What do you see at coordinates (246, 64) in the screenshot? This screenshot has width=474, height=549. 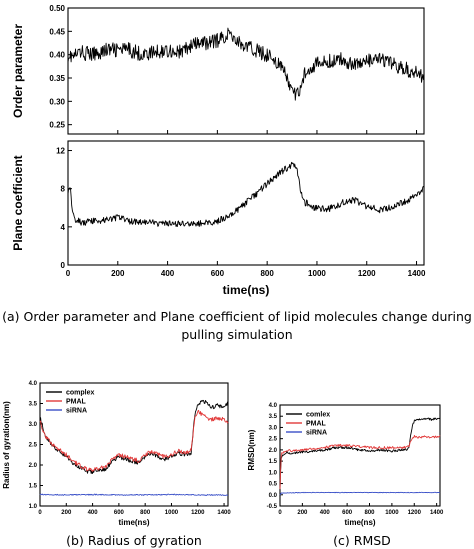 I see `series-line-order` at bounding box center [246, 64].